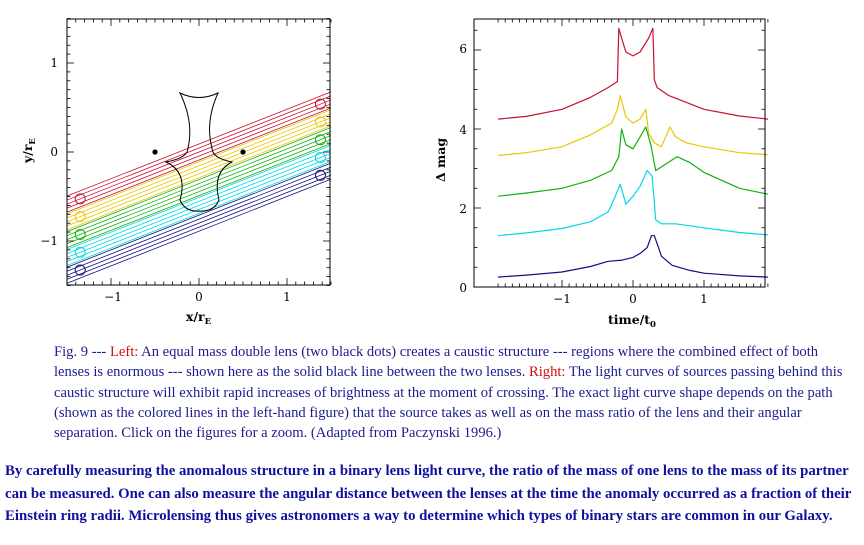 This screenshot has height=545, width=864. What do you see at coordinates (199, 297) in the screenshot?
I see `left-xtick-label: 0` at bounding box center [199, 297].